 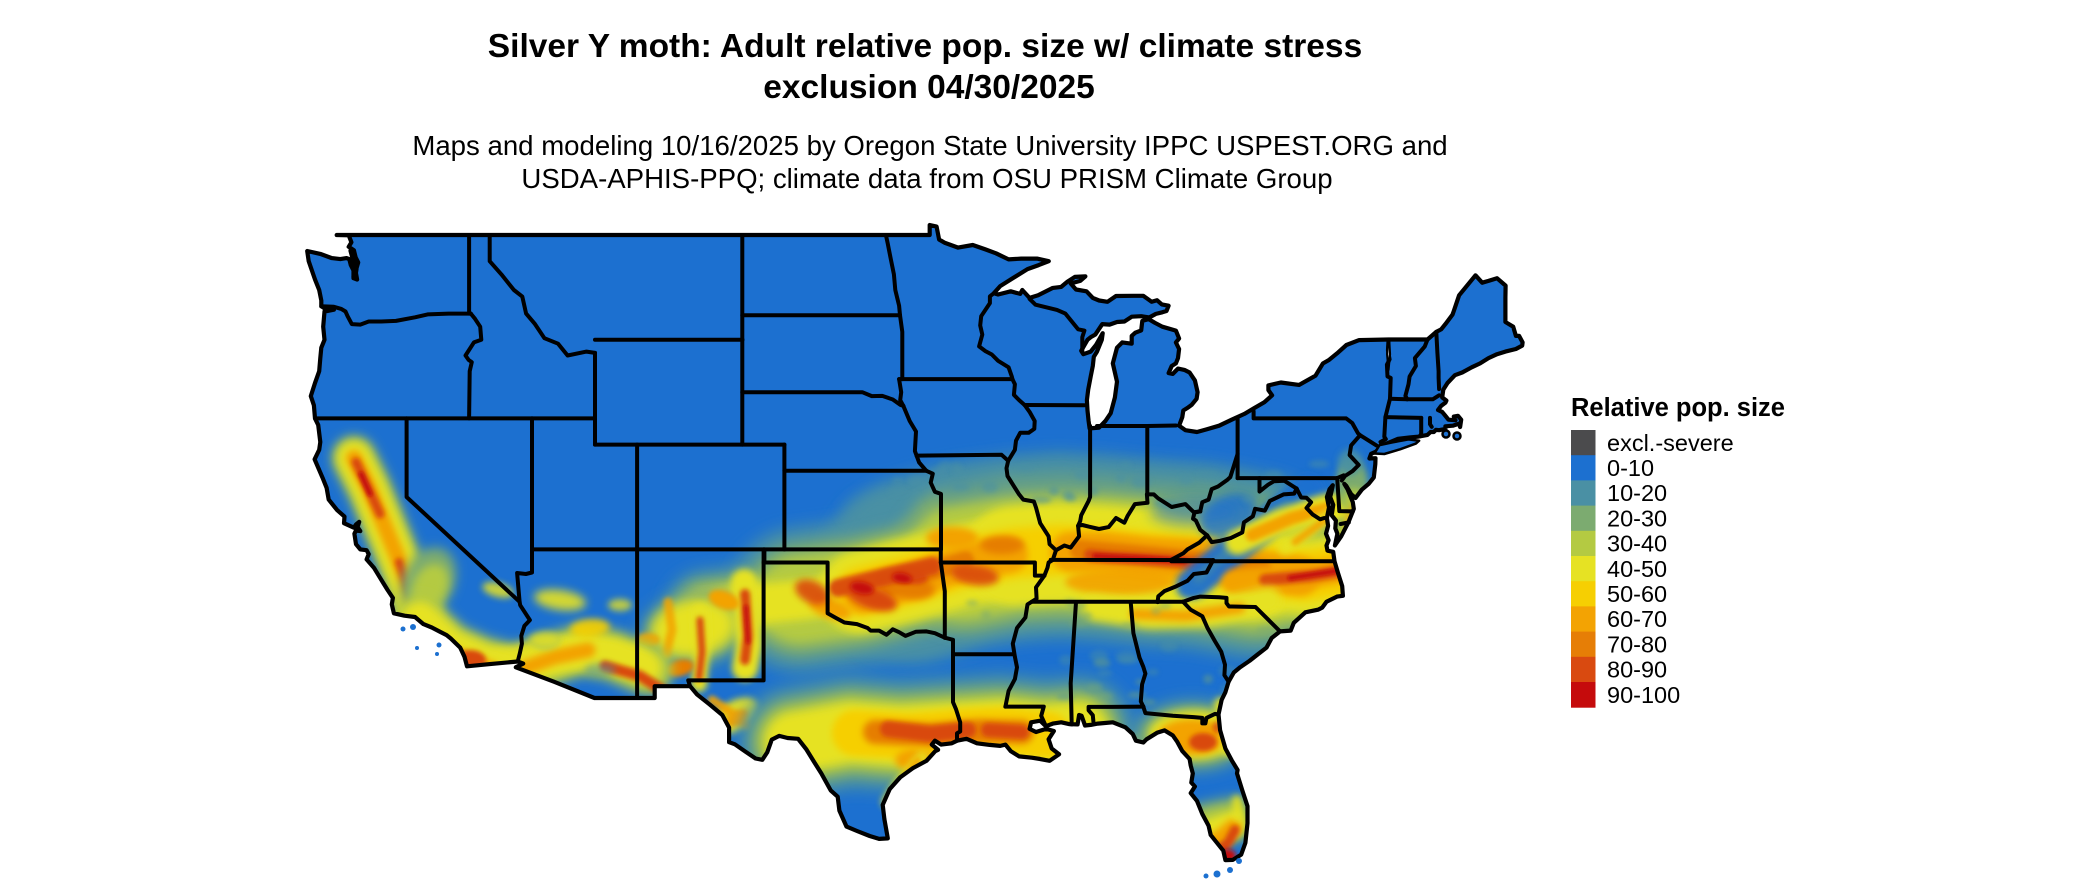 What do you see at coordinates (1637, 569) in the screenshot?
I see `svg-text: 40-50` at bounding box center [1637, 569].